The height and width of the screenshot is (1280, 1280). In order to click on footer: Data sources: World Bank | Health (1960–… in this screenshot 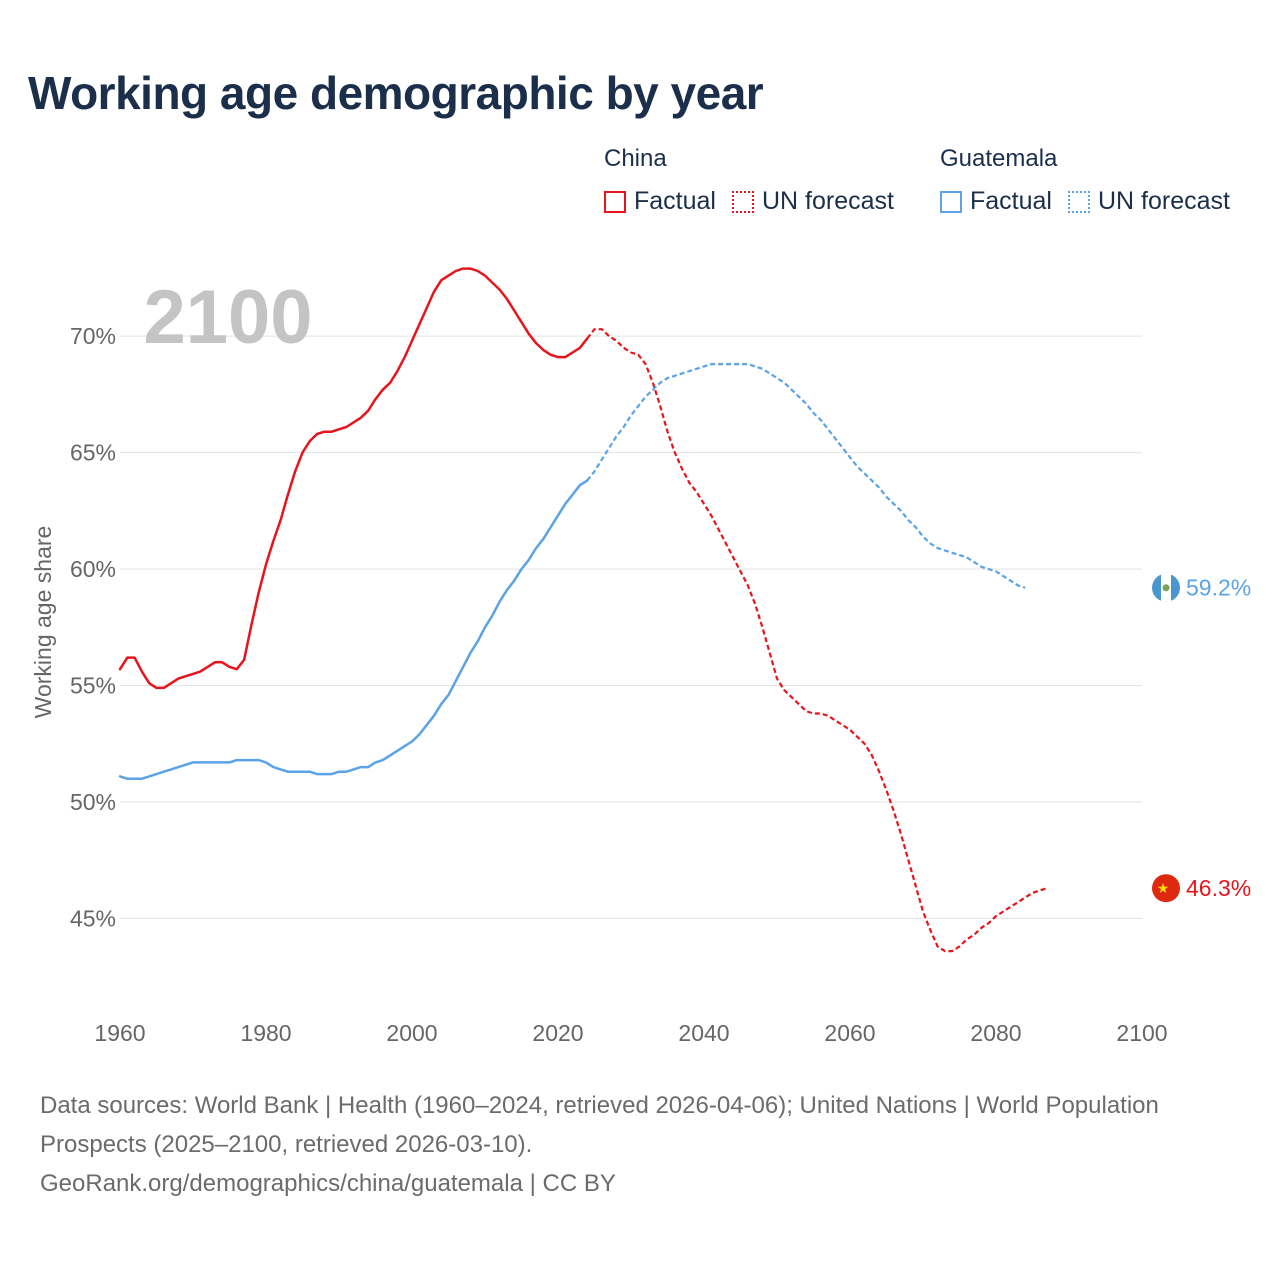, I will do `click(630, 1144)`.